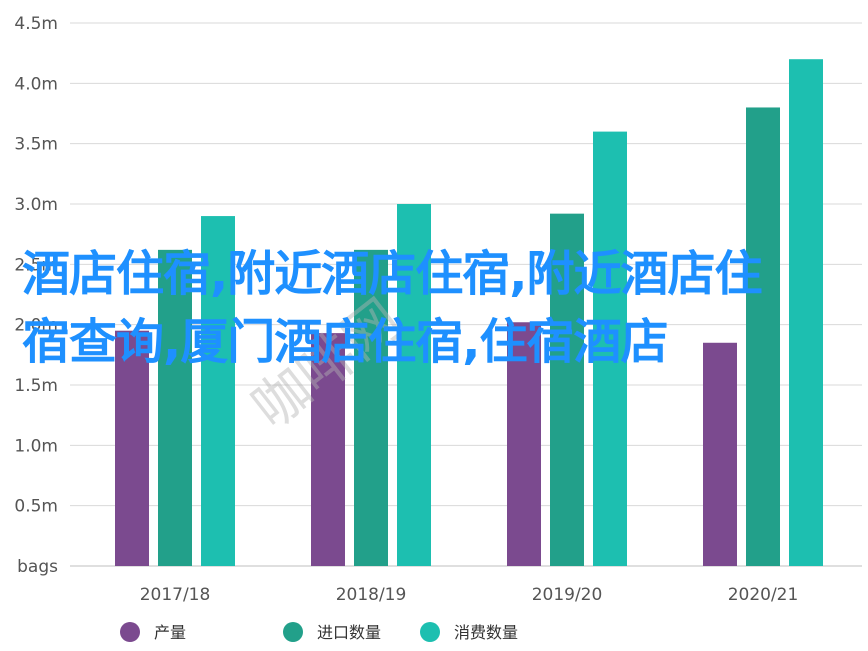 The width and height of the screenshot is (868, 651). What do you see at coordinates (37, 567) in the screenshot?
I see `y-tick-label: bags` at bounding box center [37, 567].